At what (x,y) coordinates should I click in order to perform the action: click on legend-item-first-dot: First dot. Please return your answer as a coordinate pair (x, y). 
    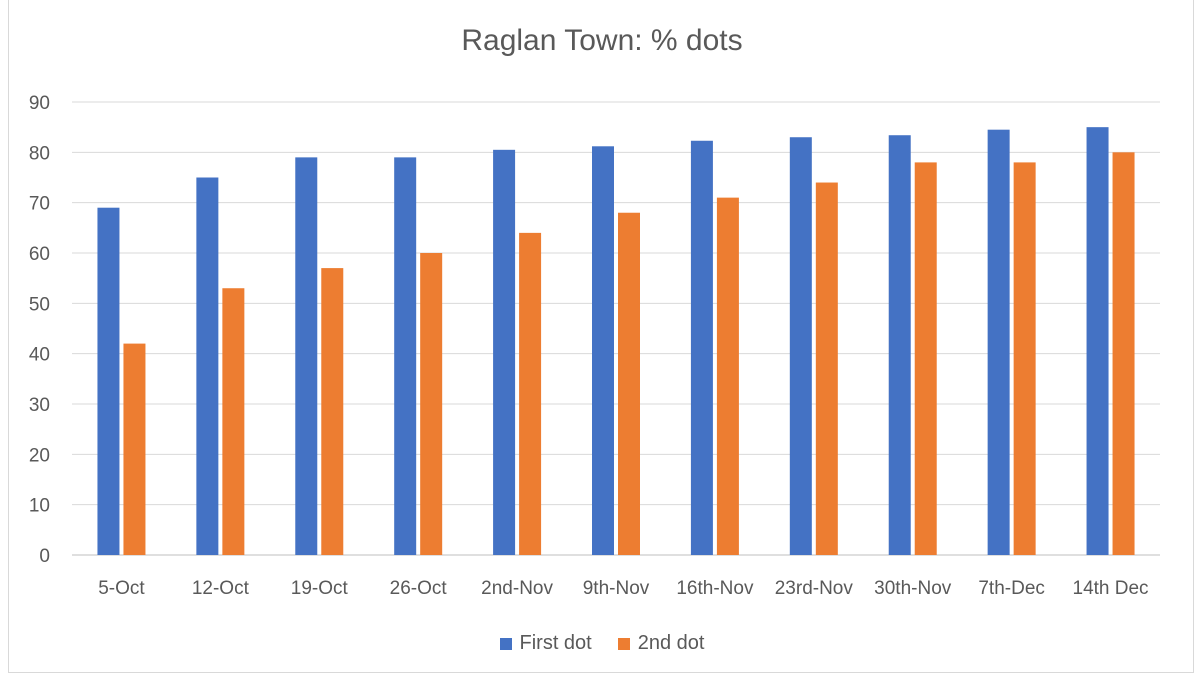
    Looking at the image, I should click on (545, 643).